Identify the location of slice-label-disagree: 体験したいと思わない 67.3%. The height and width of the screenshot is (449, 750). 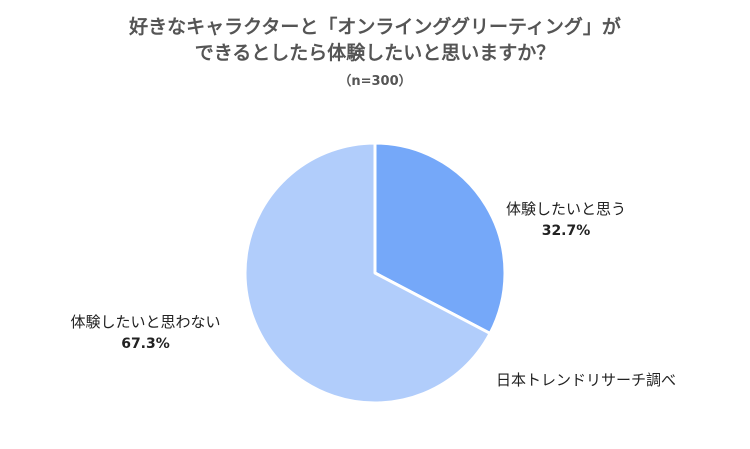
(145, 333).